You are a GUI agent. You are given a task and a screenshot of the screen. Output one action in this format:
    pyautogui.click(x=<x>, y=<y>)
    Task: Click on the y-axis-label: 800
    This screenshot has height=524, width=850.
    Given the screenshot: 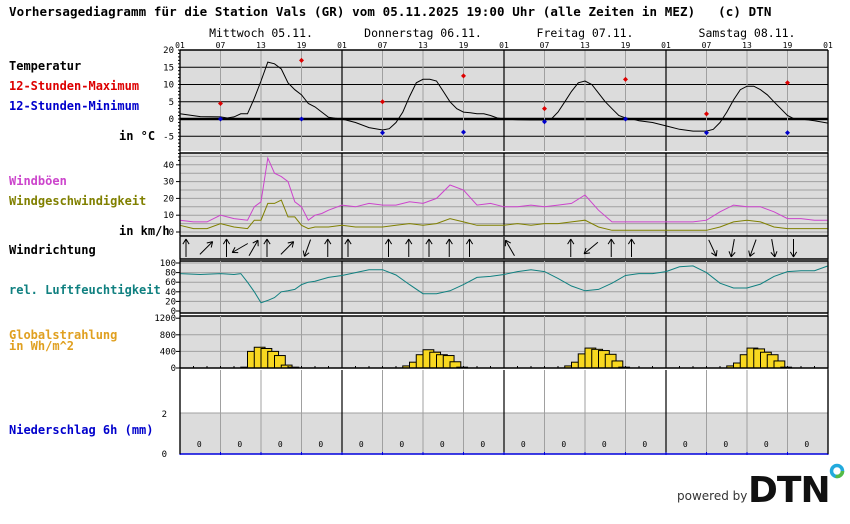 What is the action you would take?
    pyautogui.click(x=168, y=336)
    